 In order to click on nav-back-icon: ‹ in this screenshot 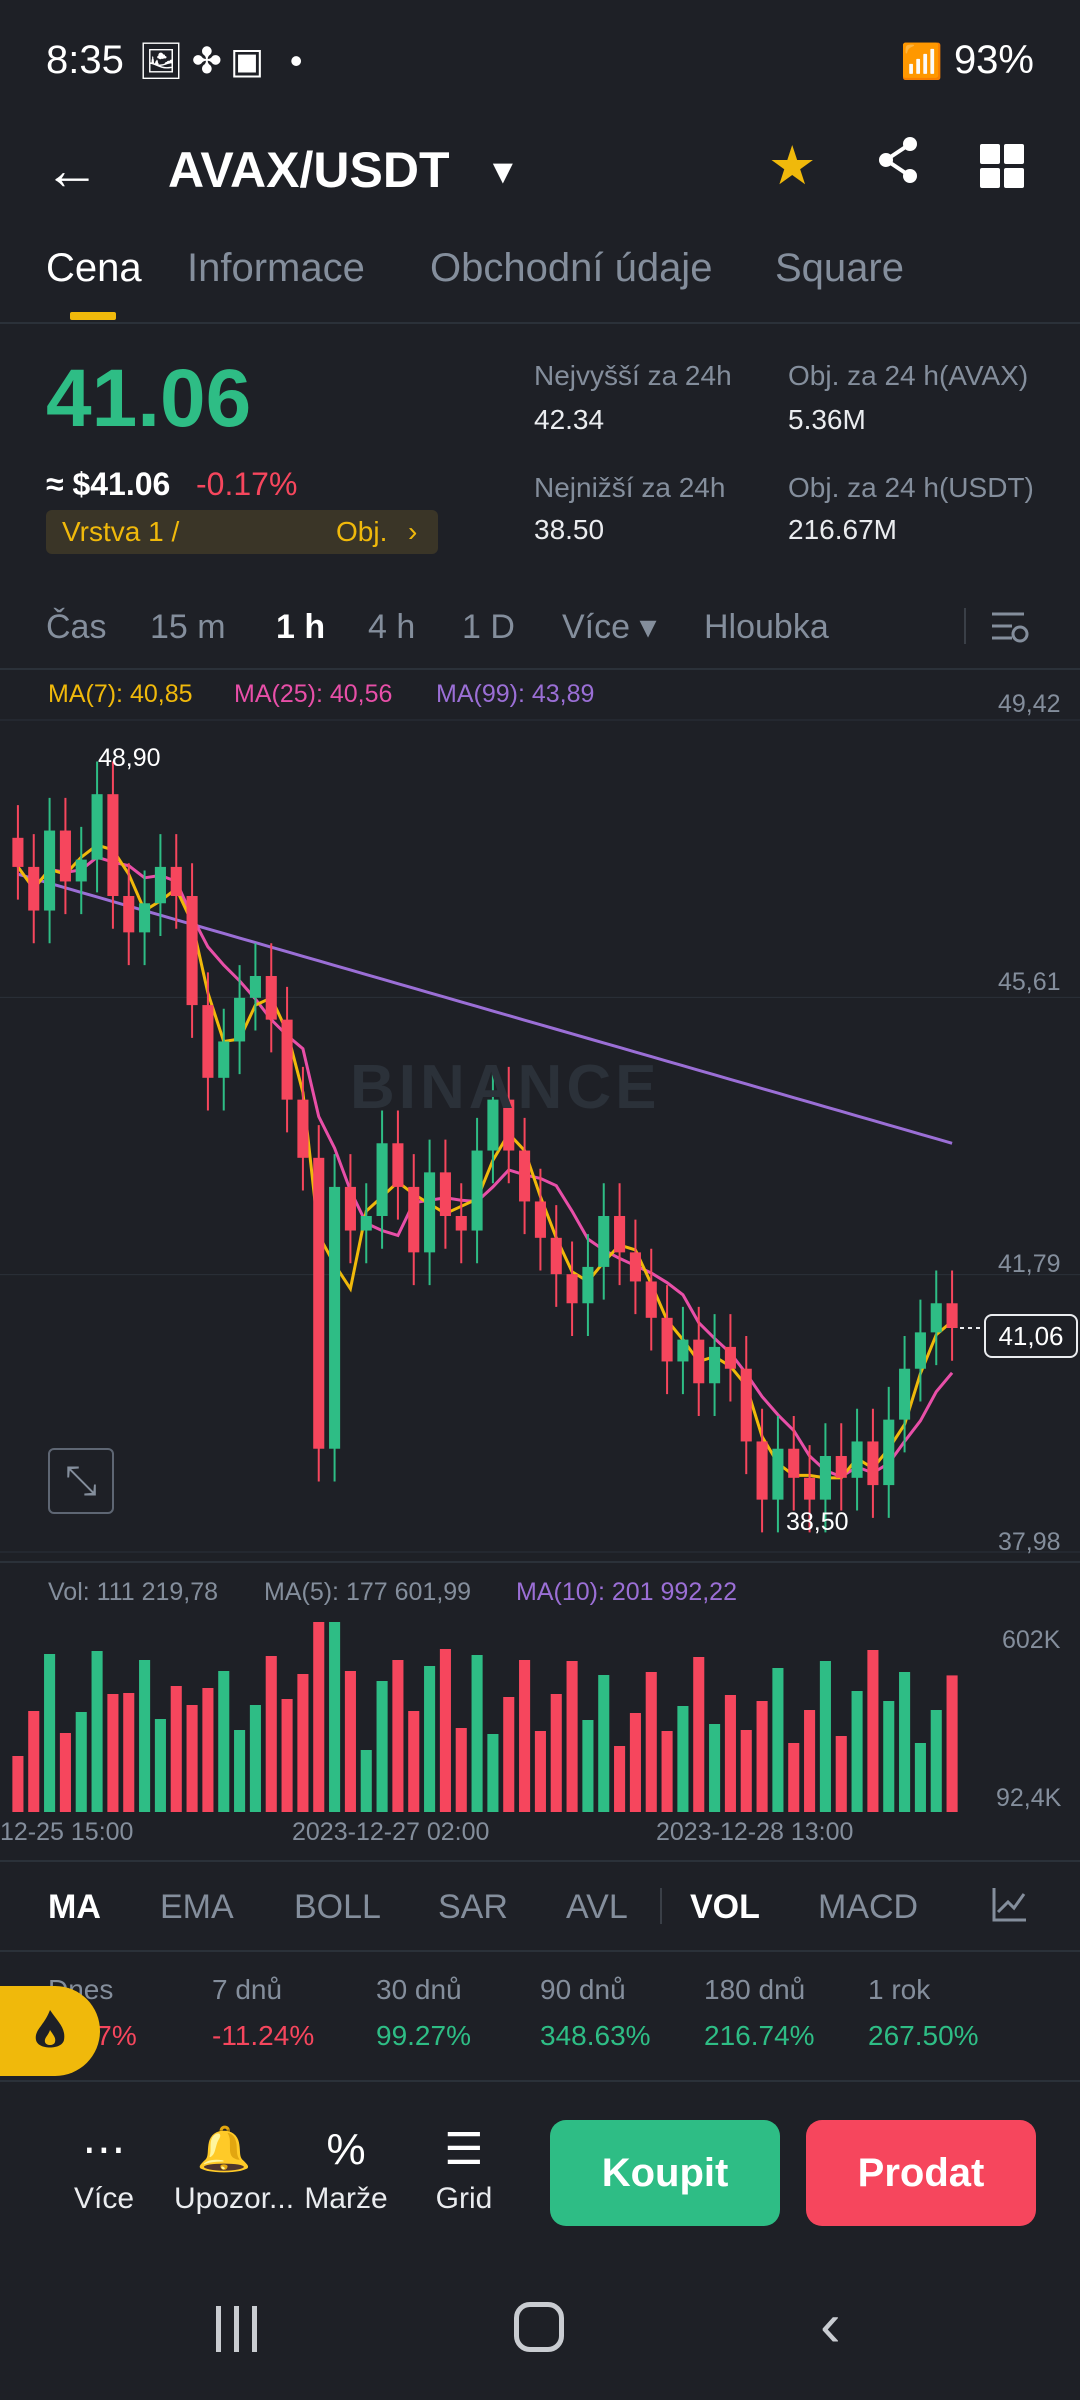, I will do `click(830, 2325)`.